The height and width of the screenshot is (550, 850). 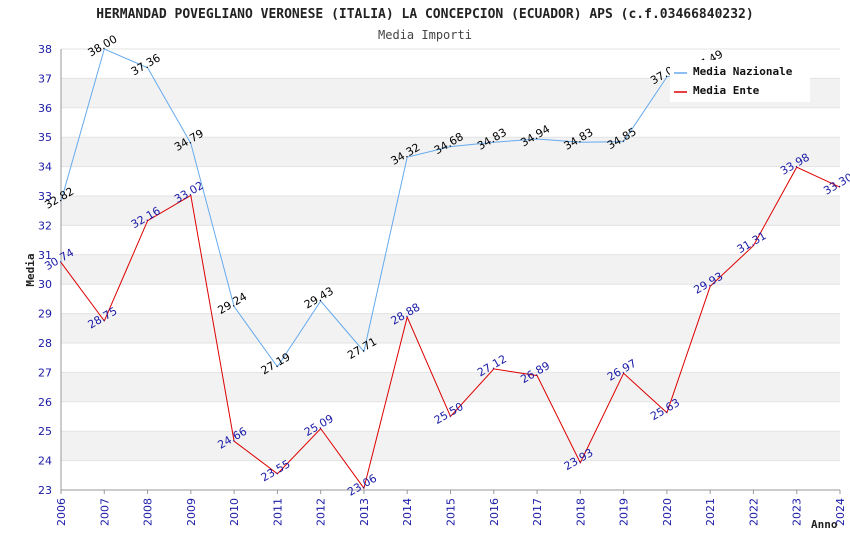 What do you see at coordinates (30, 269) in the screenshot?
I see `y-axis-label: Media` at bounding box center [30, 269].